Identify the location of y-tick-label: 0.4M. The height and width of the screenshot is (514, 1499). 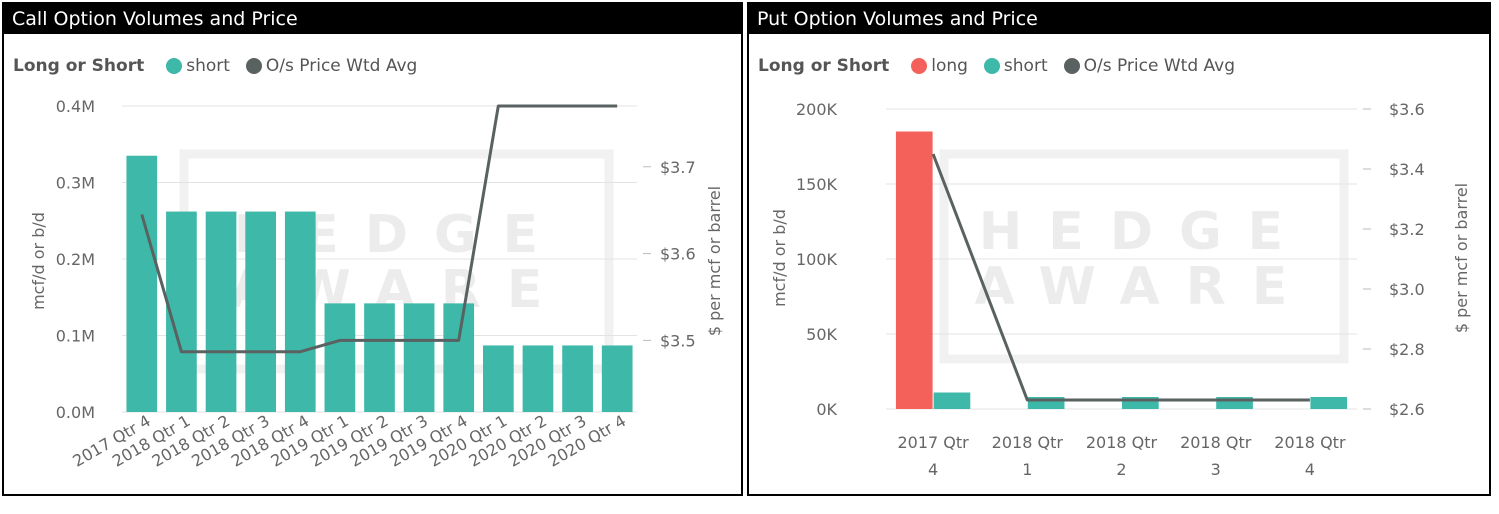
(75, 106).